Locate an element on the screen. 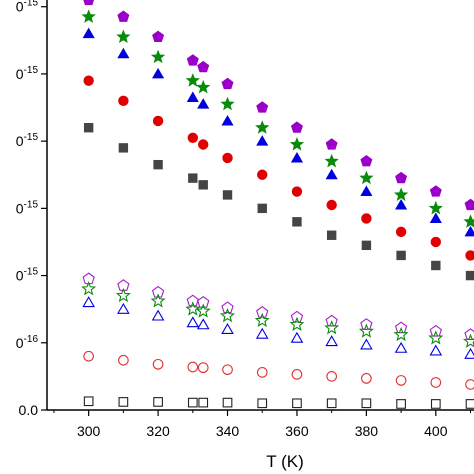  x-tick-label: 360 is located at coordinates (297, 431).